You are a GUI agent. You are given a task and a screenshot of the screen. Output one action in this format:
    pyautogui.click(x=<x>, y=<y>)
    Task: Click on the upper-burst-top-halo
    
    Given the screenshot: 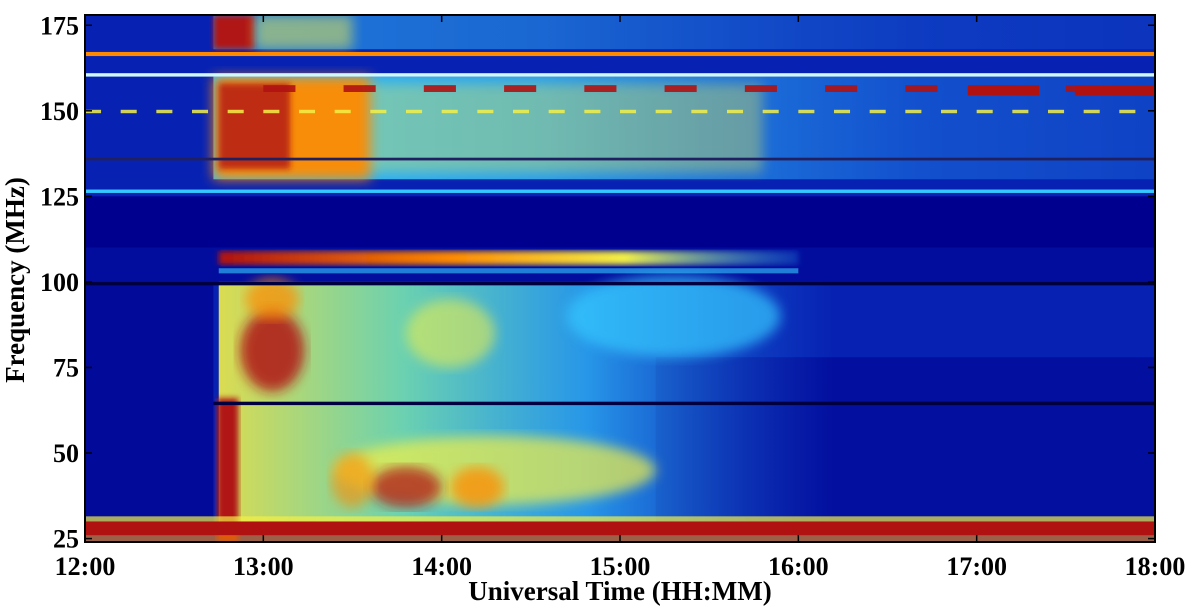 What is the action you would take?
    pyautogui.click(x=303, y=32)
    